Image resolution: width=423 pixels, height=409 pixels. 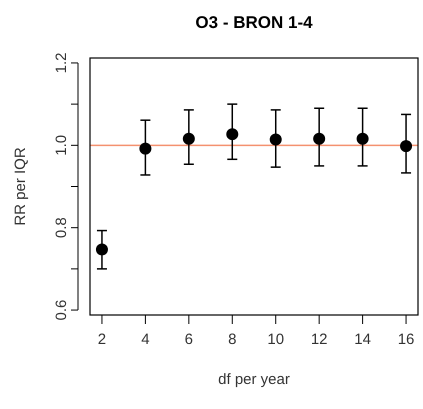 I want to click on x-tick-label: 8, so click(x=232, y=339).